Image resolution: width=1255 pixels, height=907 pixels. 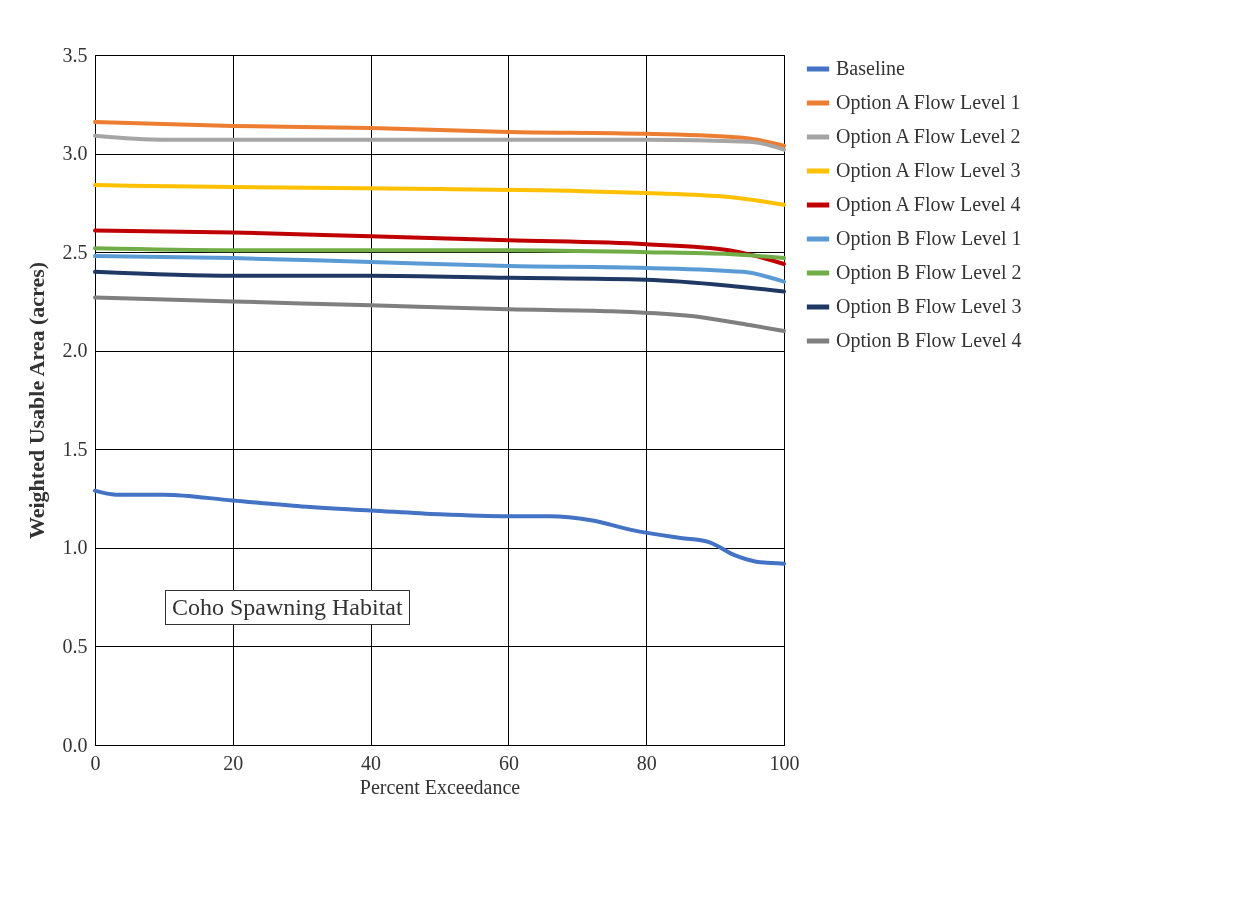 What do you see at coordinates (75, 547) in the screenshot?
I see `y-tick-label: 1.0` at bounding box center [75, 547].